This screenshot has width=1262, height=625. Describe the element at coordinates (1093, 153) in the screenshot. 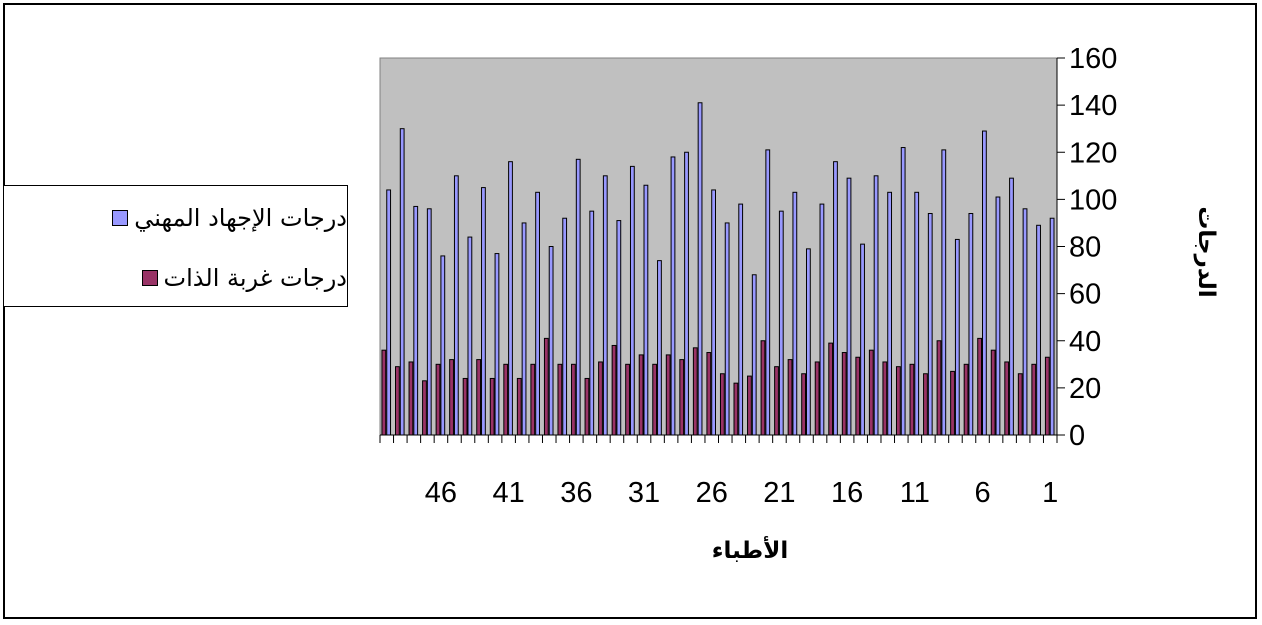

I see `y-tick-label: 120` at that location.